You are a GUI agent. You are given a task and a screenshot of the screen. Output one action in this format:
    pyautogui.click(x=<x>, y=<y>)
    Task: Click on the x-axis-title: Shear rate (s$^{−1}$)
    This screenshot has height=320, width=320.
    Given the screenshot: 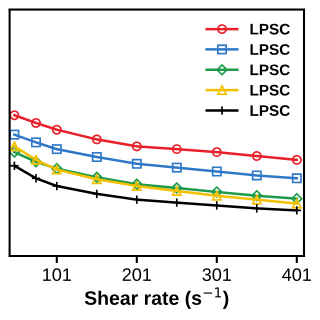 What is the action you would take?
    pyautogui.click(x=156, y=298)
    